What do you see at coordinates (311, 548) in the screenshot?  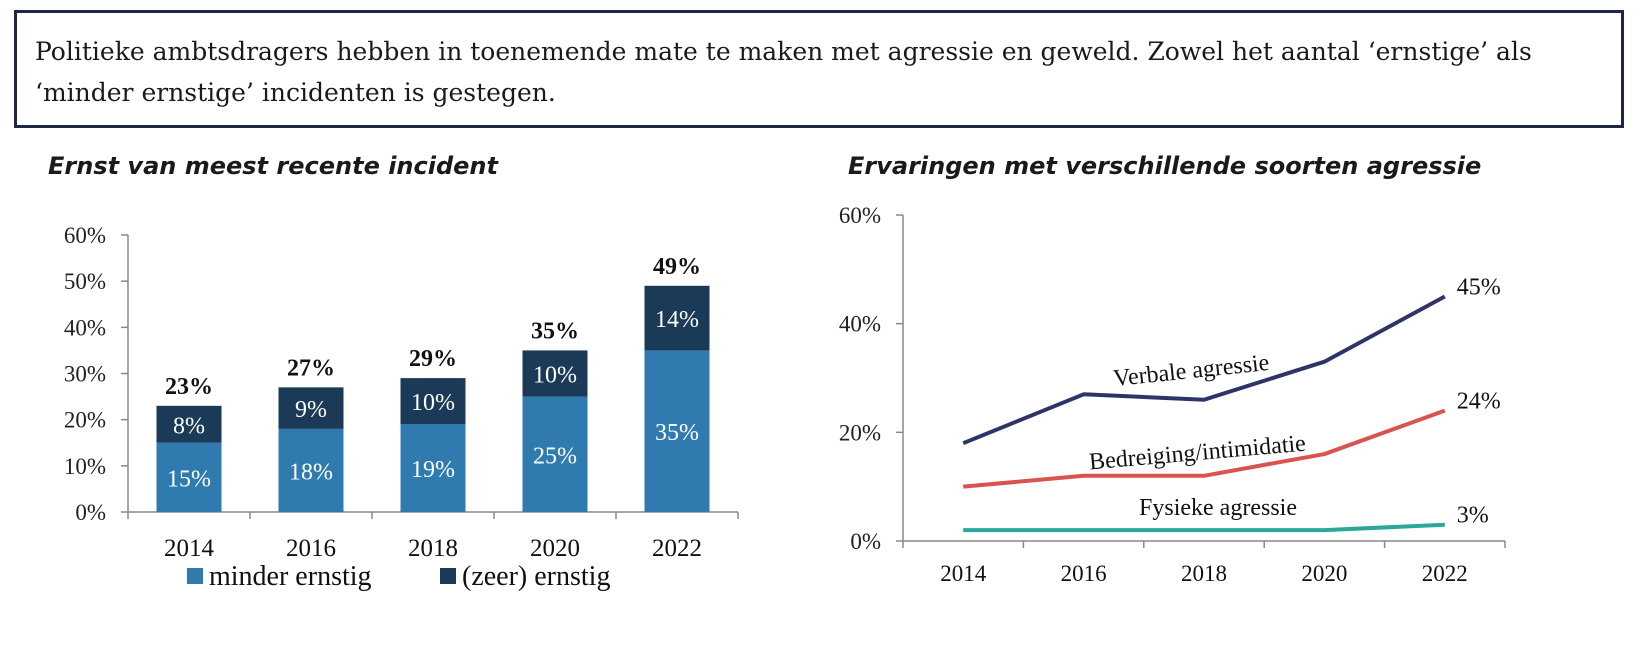 I see `bar-x-tick-label: 2016` at bounding box center [311, 548].